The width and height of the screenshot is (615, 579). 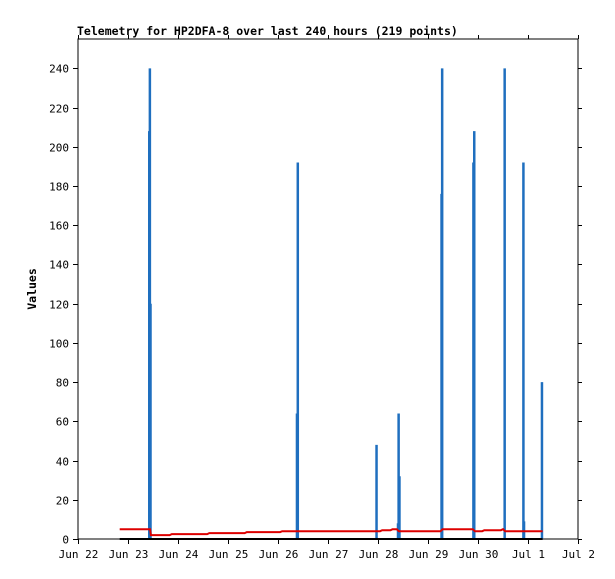 I want to click on y-tick-label: 20, so click(x=62, y=501).